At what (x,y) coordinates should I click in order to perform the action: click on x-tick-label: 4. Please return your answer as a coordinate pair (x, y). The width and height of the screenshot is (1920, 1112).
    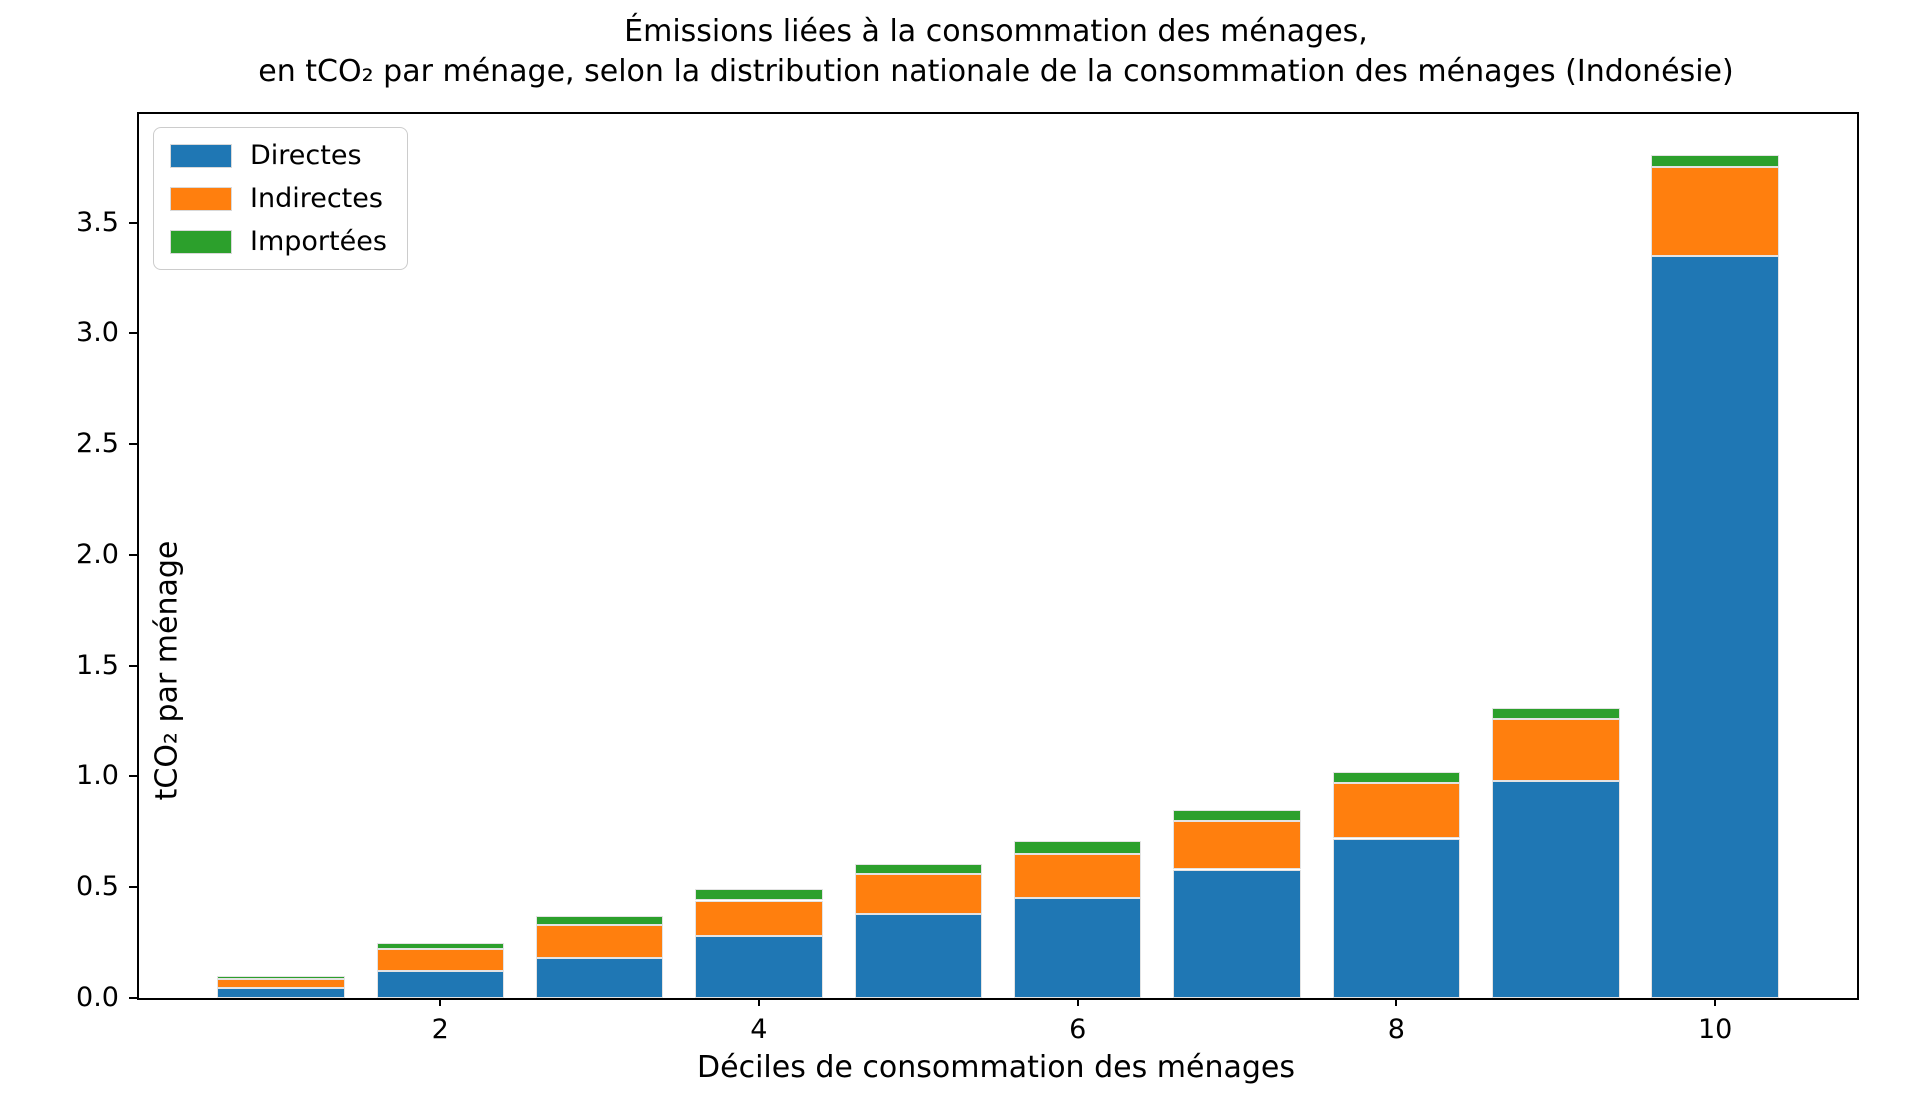
    Looking at the image, I should click on (759, 1029).